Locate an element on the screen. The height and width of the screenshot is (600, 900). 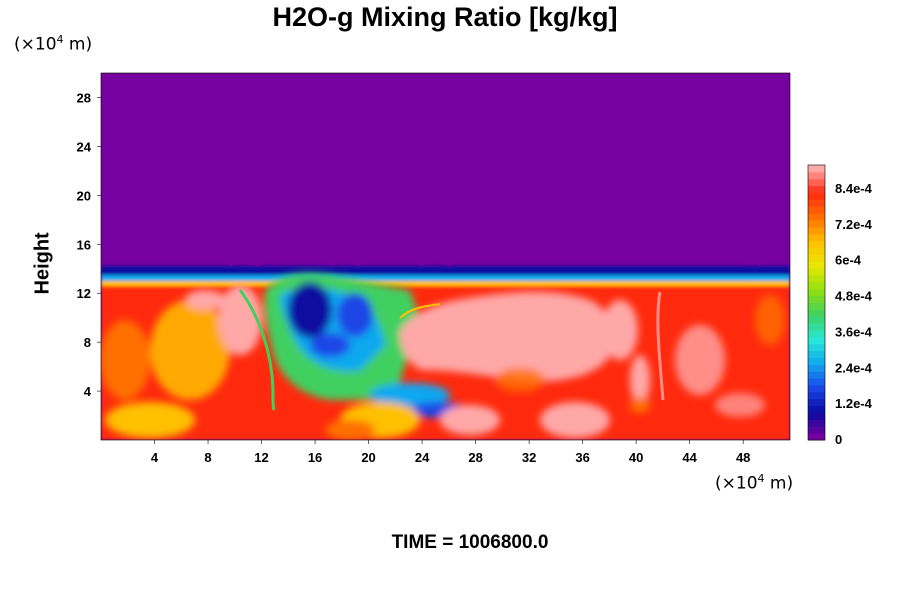
x-axis-unit: (×104 m) is located at coordinates (754, 483).